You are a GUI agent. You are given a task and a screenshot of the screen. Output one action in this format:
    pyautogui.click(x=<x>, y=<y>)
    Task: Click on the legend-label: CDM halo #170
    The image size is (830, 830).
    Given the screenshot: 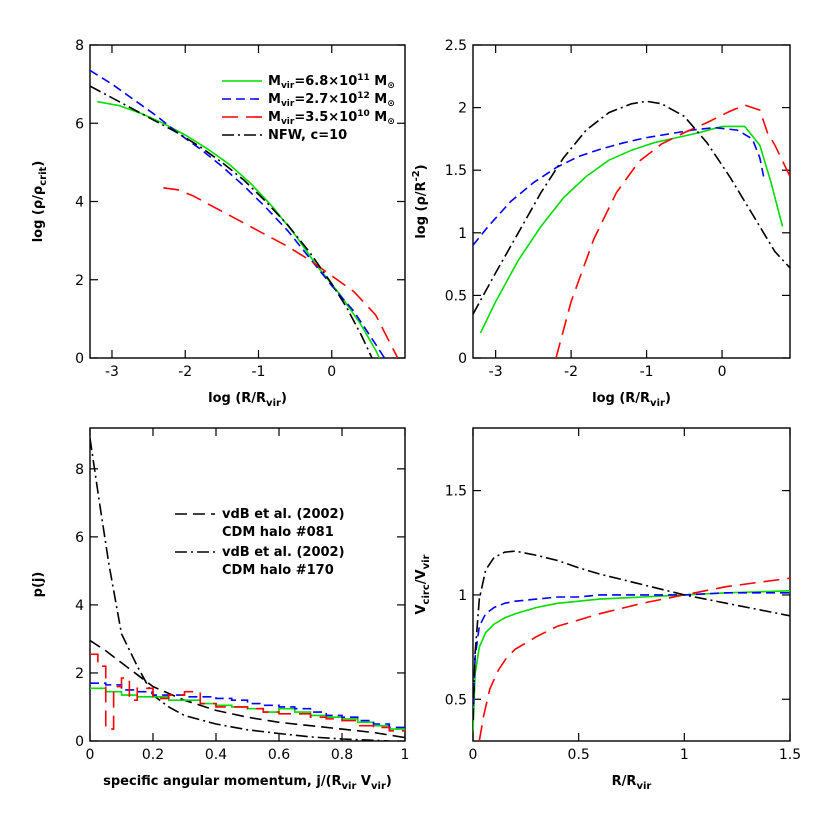 What is the action you would take?
    pyautogui.click(x=278, y=570)
    